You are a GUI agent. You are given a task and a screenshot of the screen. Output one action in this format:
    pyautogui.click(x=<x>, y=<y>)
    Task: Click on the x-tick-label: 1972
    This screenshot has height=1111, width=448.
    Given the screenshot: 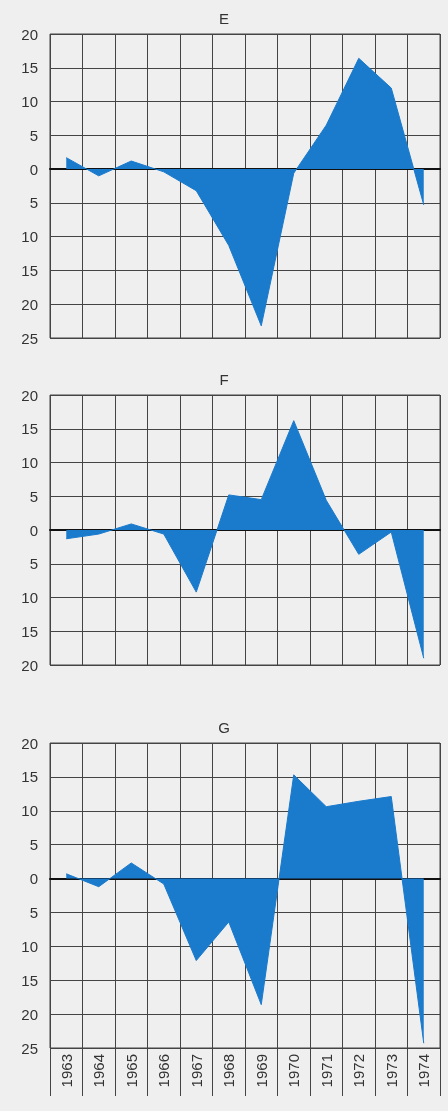 What is the action you would take?
    pyautogui.click(x=359, y=1071)
    